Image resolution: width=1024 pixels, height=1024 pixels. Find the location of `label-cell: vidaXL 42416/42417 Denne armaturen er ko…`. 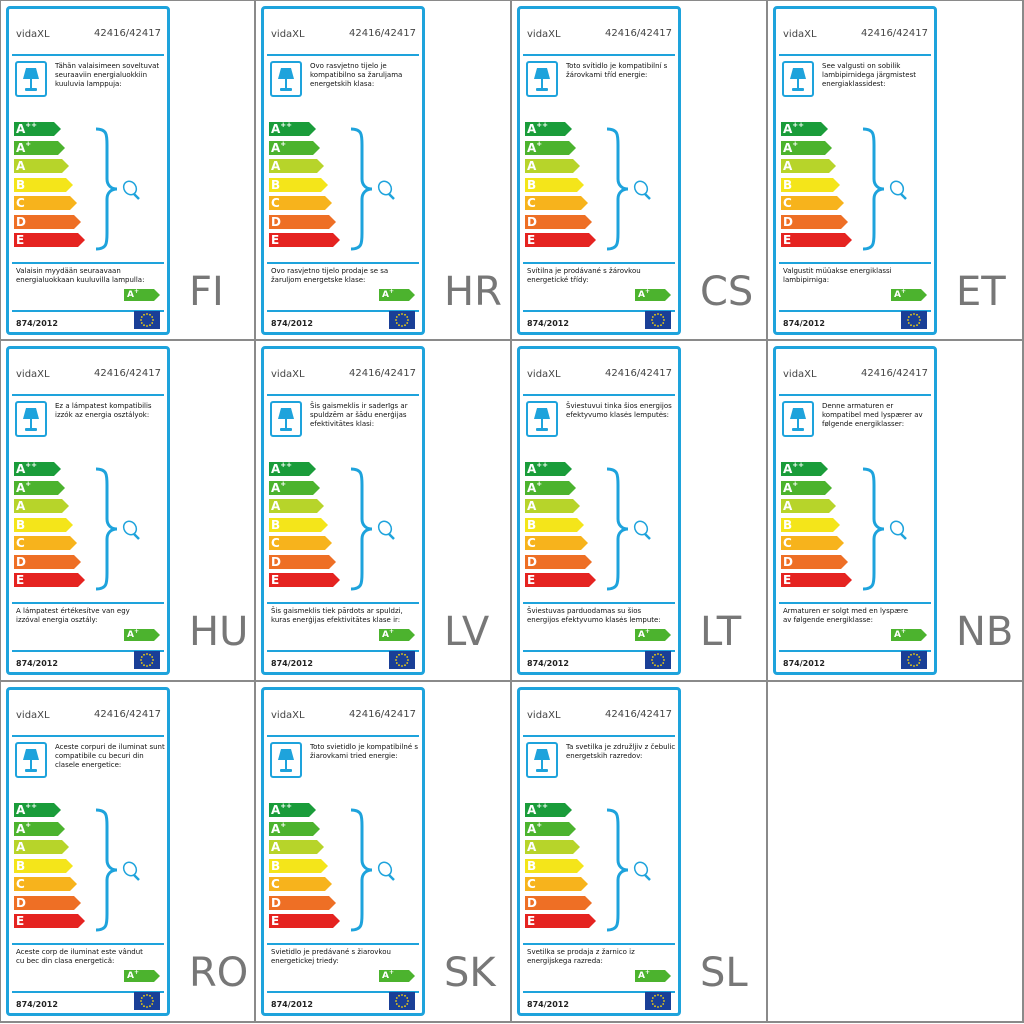

label-cell: vidaXL 42416/42417 Denne armaturen er ko… is located at coordinates (896, 511).